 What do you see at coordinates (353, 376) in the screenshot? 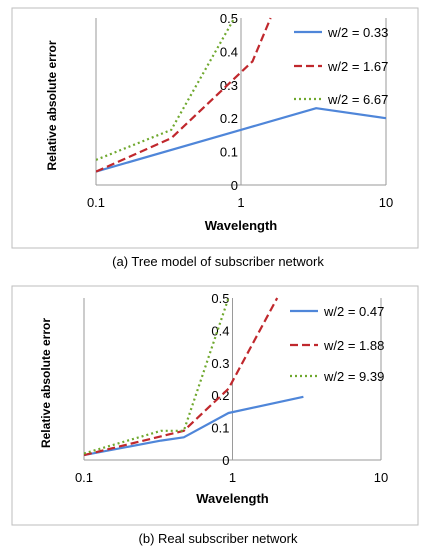
I see `legend-label: w/2 = 9.39` at bounding box center [353, 376].